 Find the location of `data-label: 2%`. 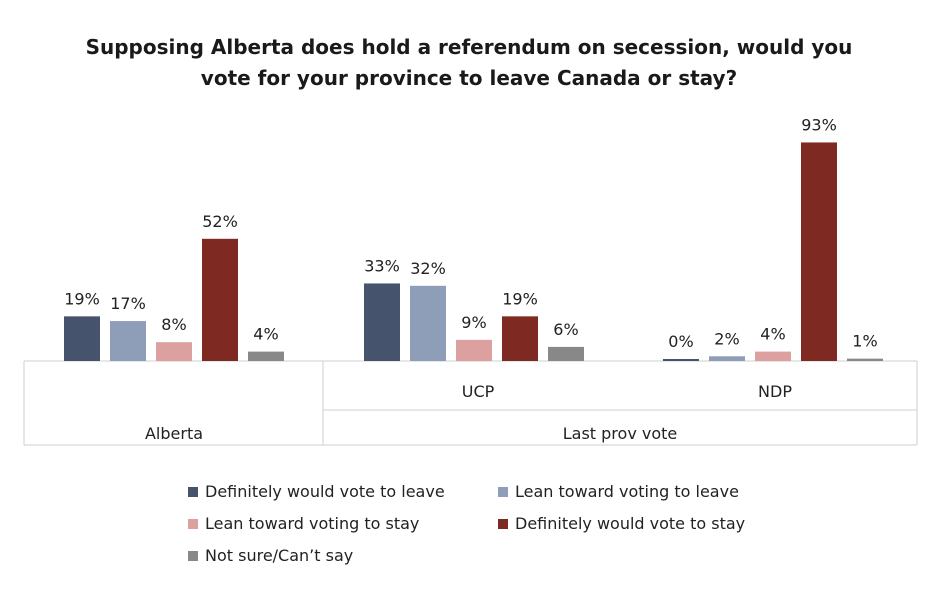

data-label: 2% is located at coordinates (726, 338).